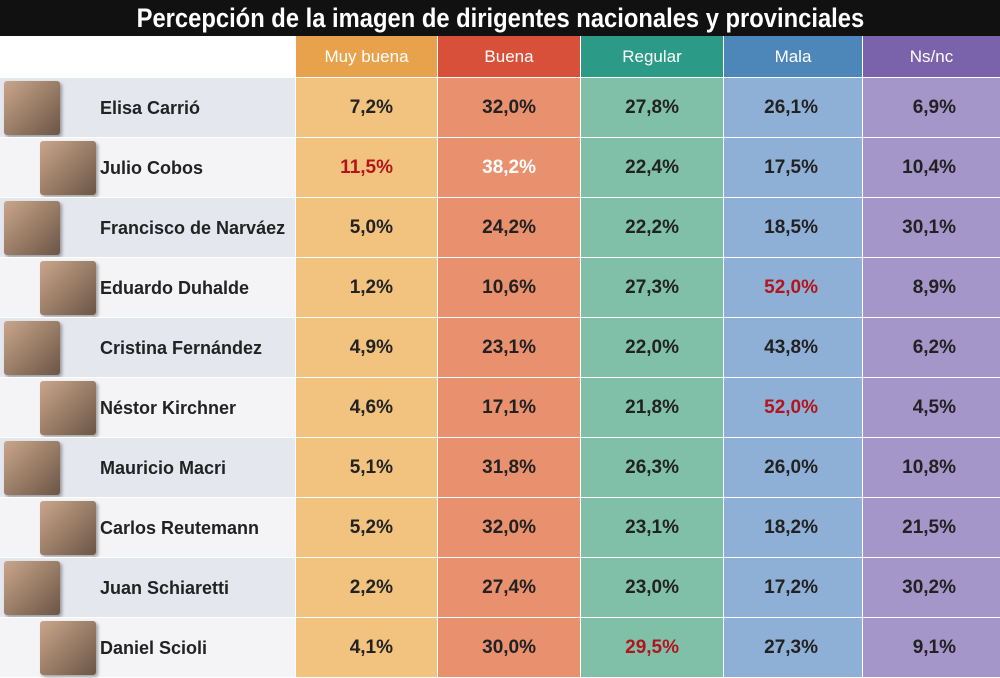 This screenshot has width=1000, height=678. What do you see at coordinates (651, 56) in the screenshot?
I see `column-header: Regular` at bounding box center [651, 56].